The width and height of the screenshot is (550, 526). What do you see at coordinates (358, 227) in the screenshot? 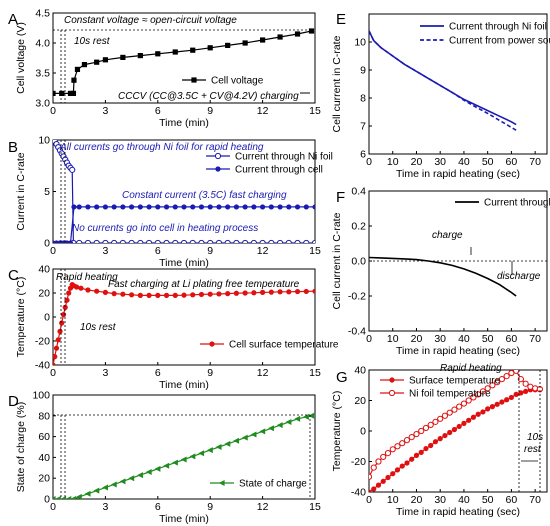
I see `y-tick-label: 0.2` at bounding box center [358, 227].